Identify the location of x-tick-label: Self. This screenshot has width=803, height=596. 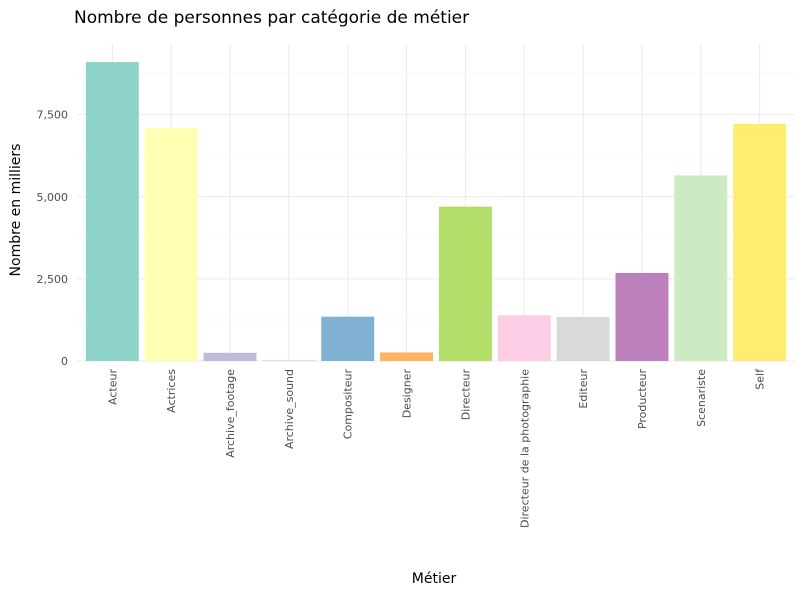
(760, 379).